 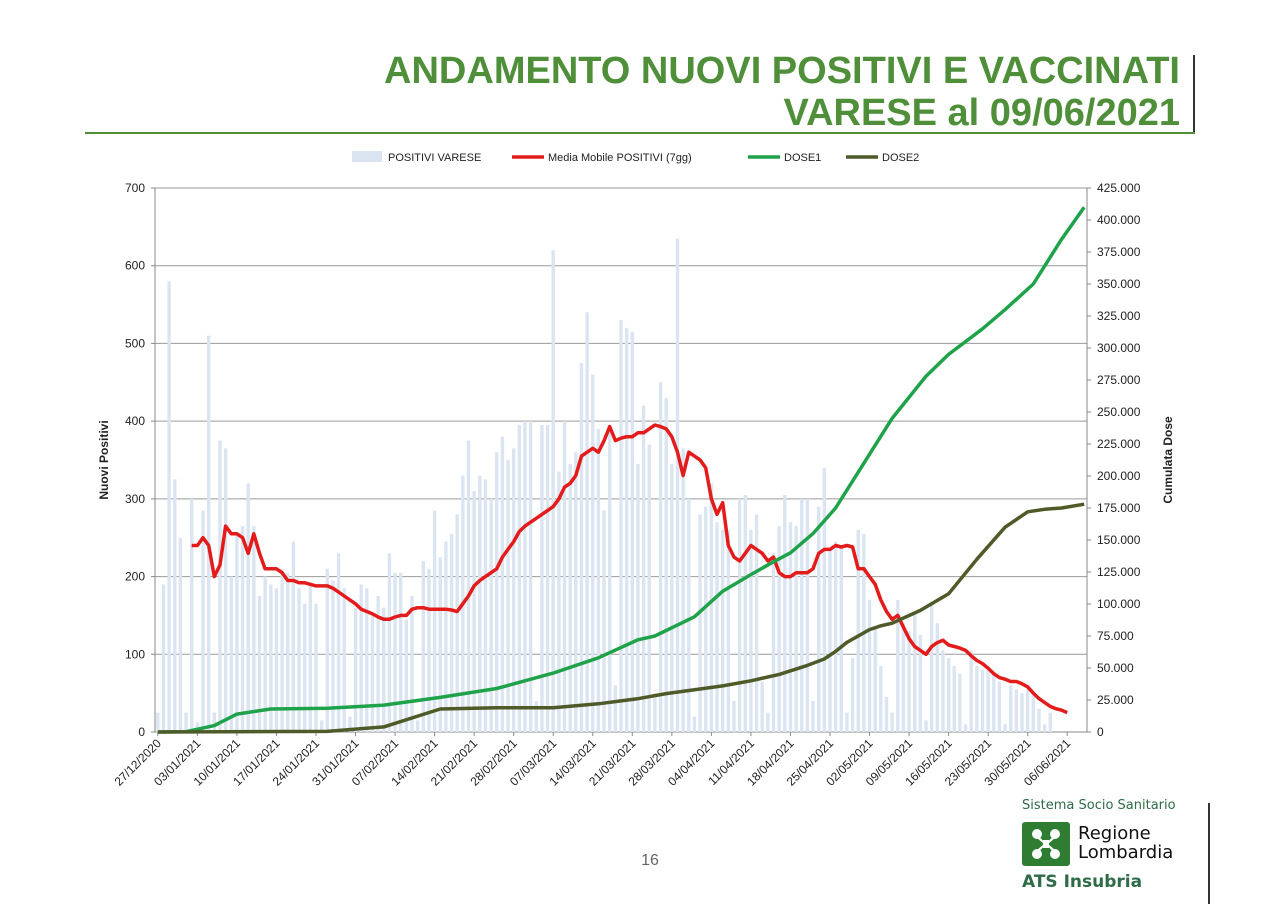 What do you see at coordinates (1119, 220) in the screenshot?
I see `y2-tick-label: 400.000` at bounding box center [1119, 220].